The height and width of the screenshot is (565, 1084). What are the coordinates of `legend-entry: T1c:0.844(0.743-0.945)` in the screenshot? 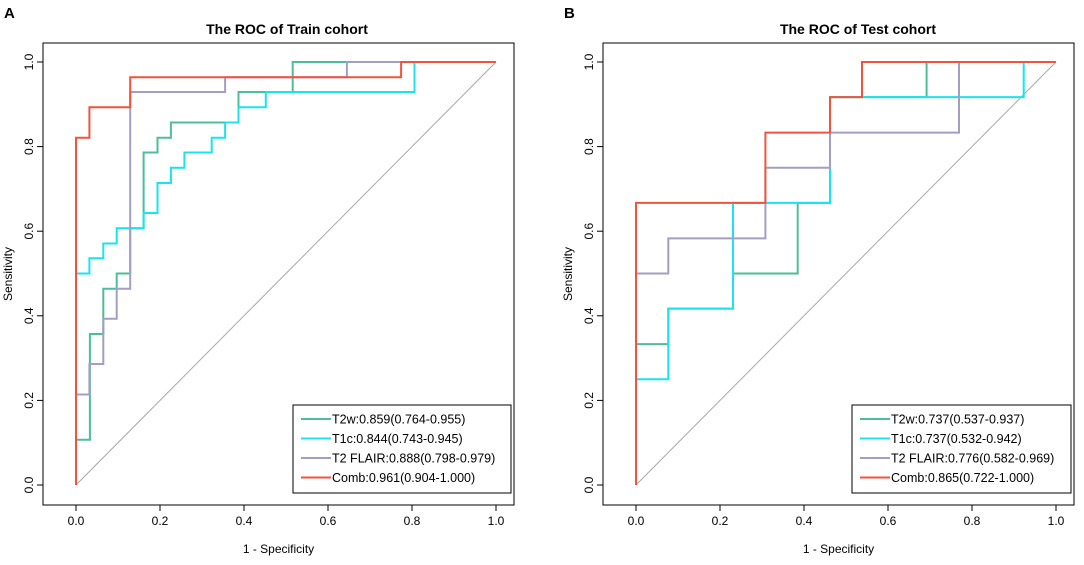 It's located at (397, 439).